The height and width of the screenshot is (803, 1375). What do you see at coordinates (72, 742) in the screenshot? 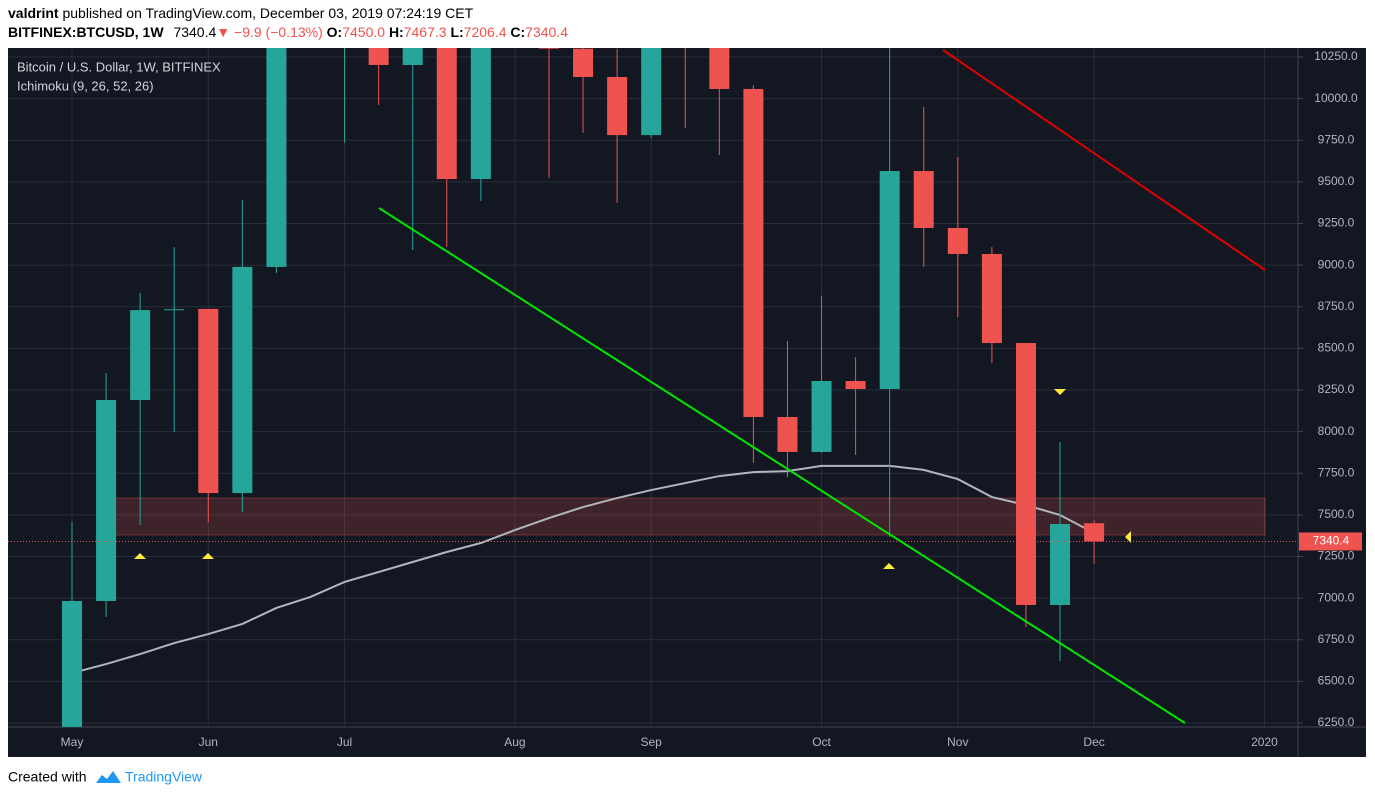
I see `x-tick-label: May` at bounding box center [72, 742].